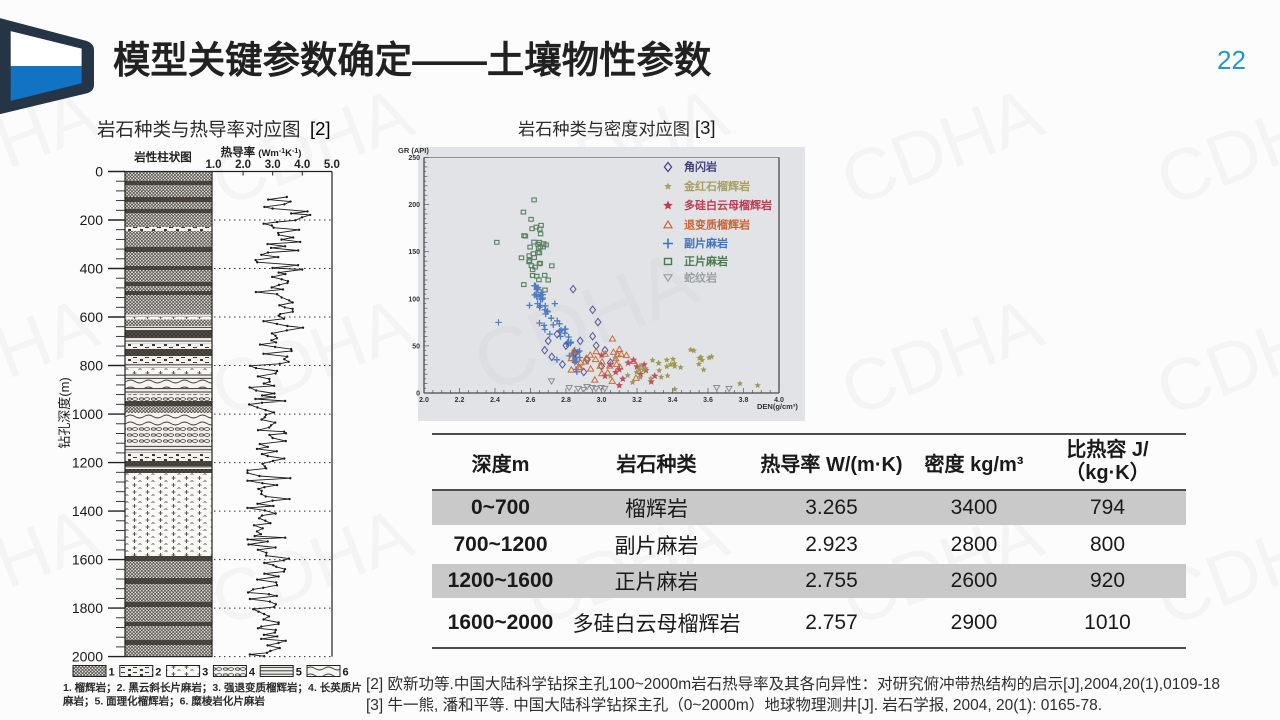 The image size is (1280, 720). Describe the element at coordinates (414, 158) in the screenshot. I see `svg-text: 250` at that location.